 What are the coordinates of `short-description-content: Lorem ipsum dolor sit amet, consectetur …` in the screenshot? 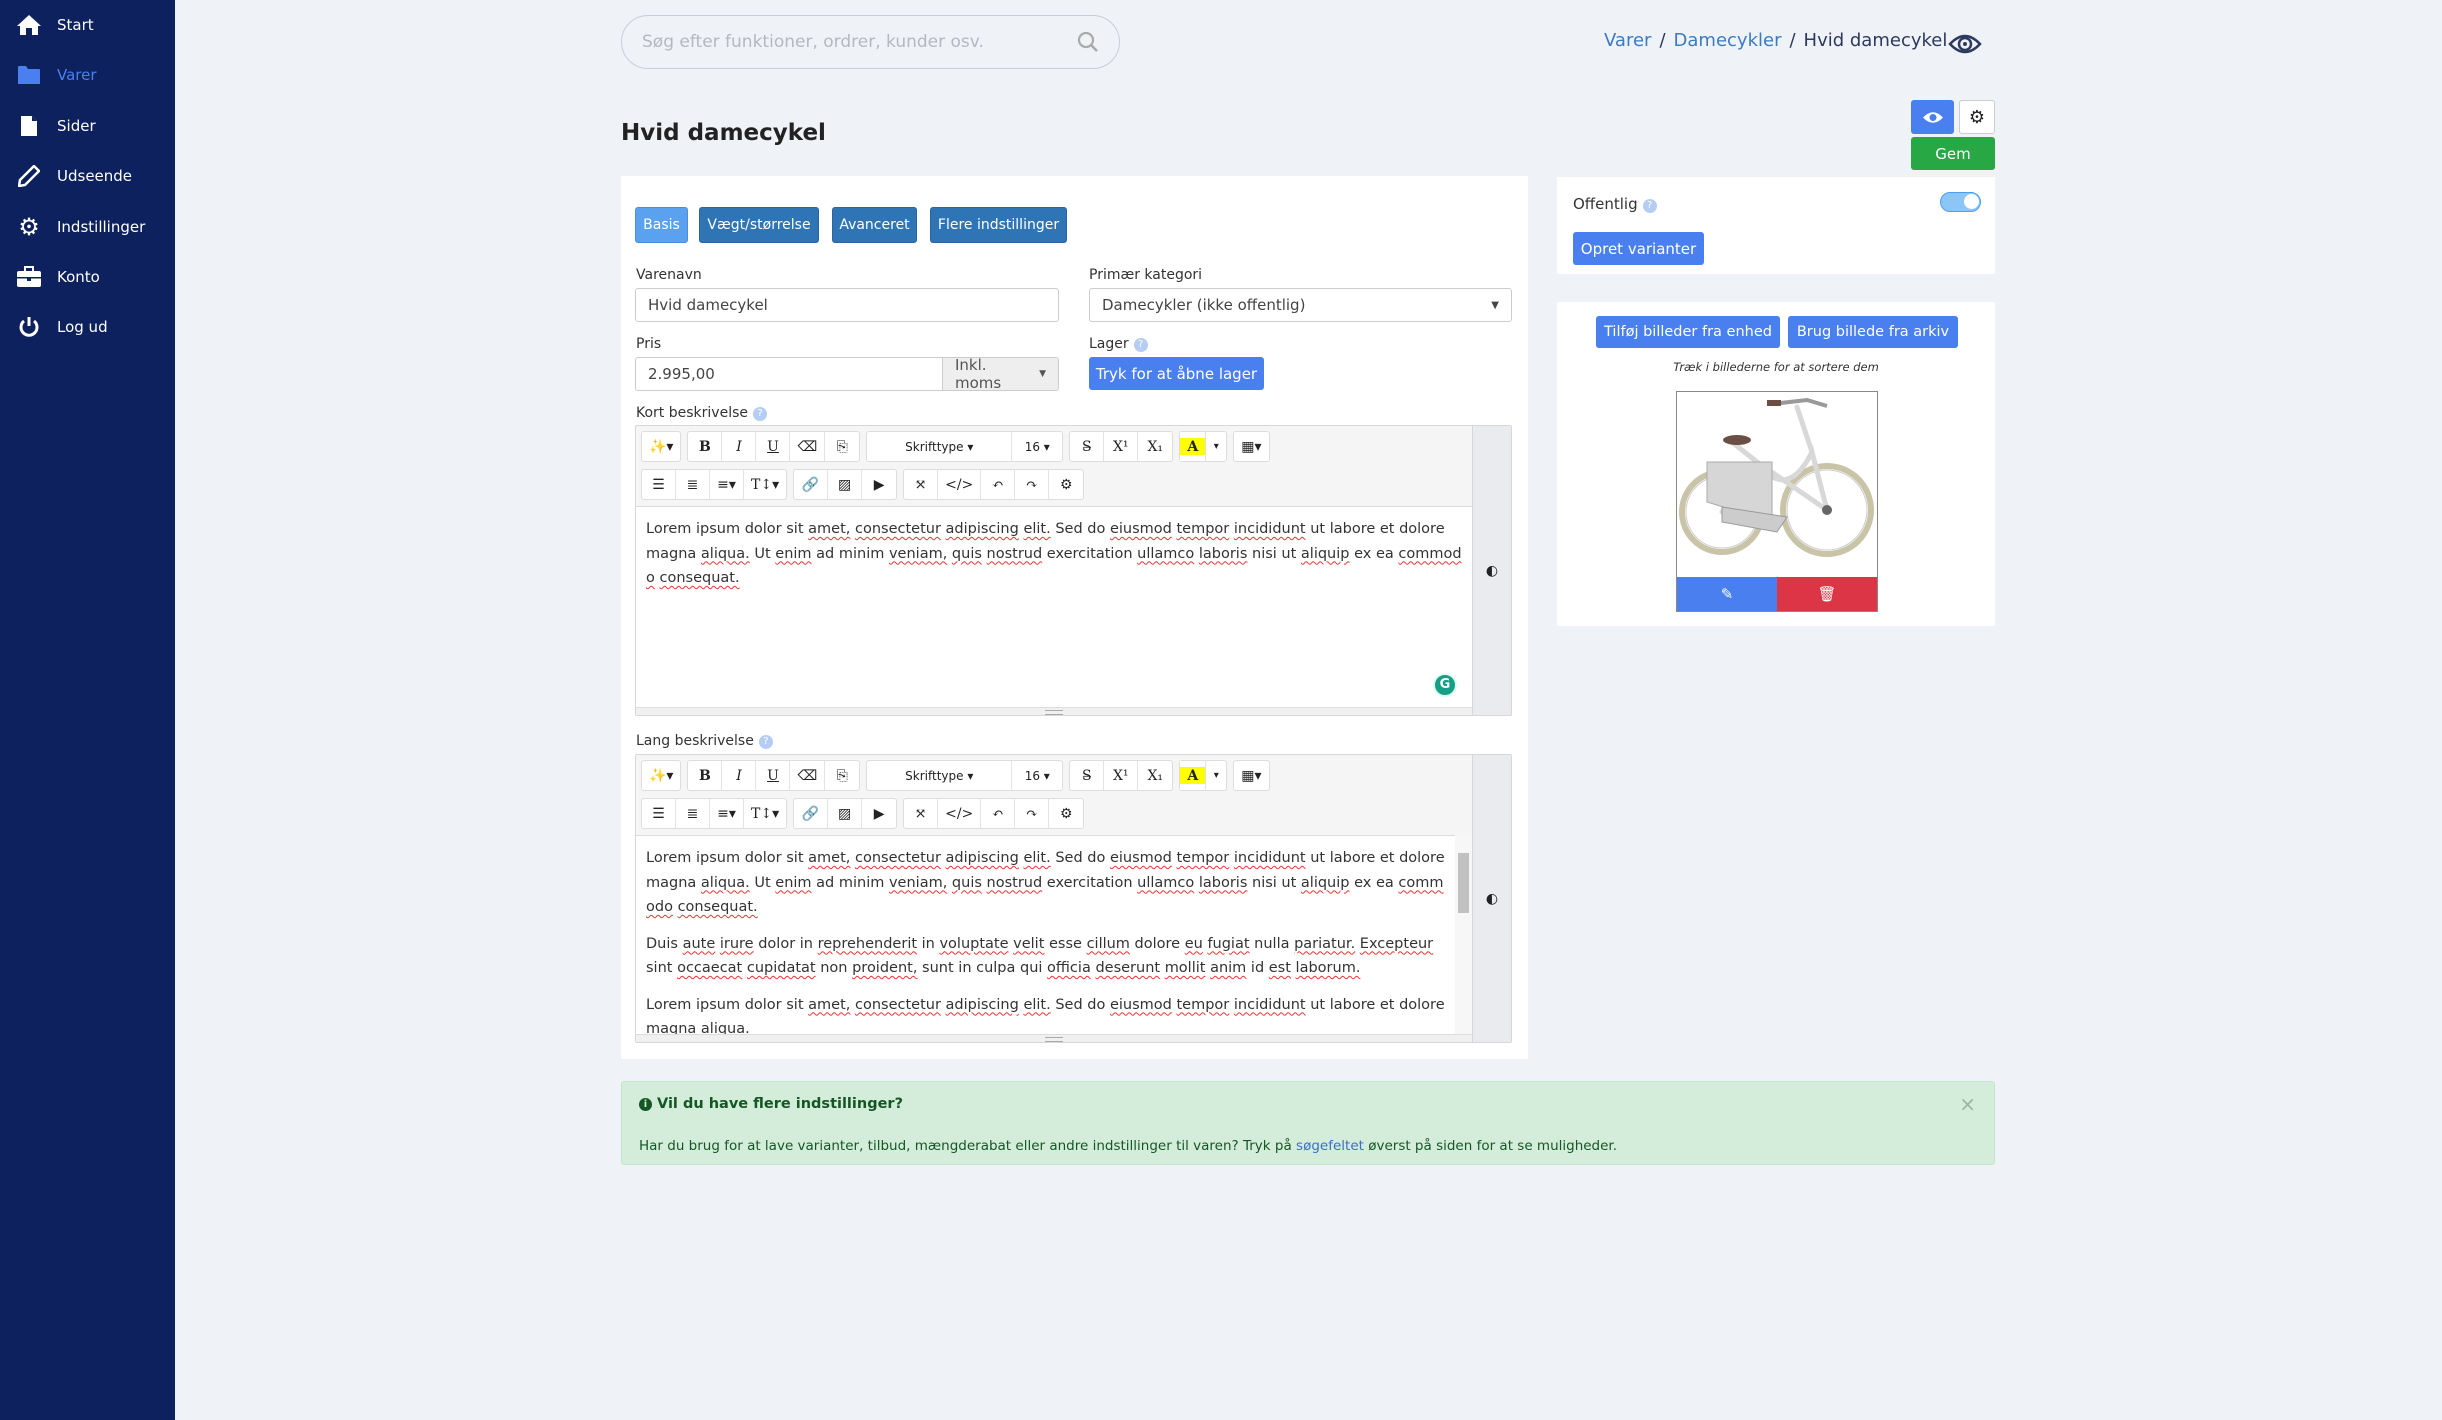 It's located at (1054, 606).